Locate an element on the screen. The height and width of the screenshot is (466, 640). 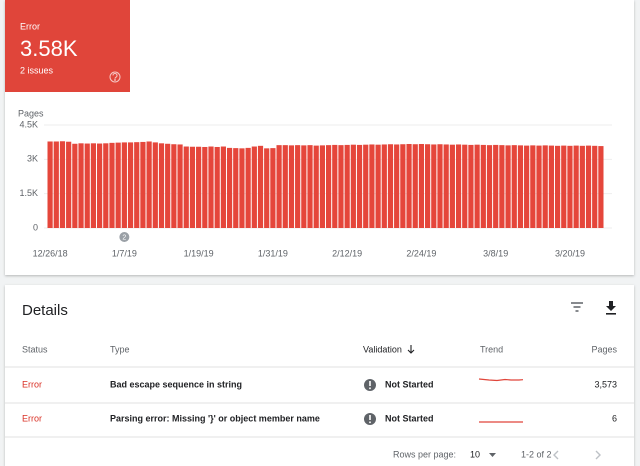
rows-per-page-label: Rows per page: is located at coordinates (424, 454).